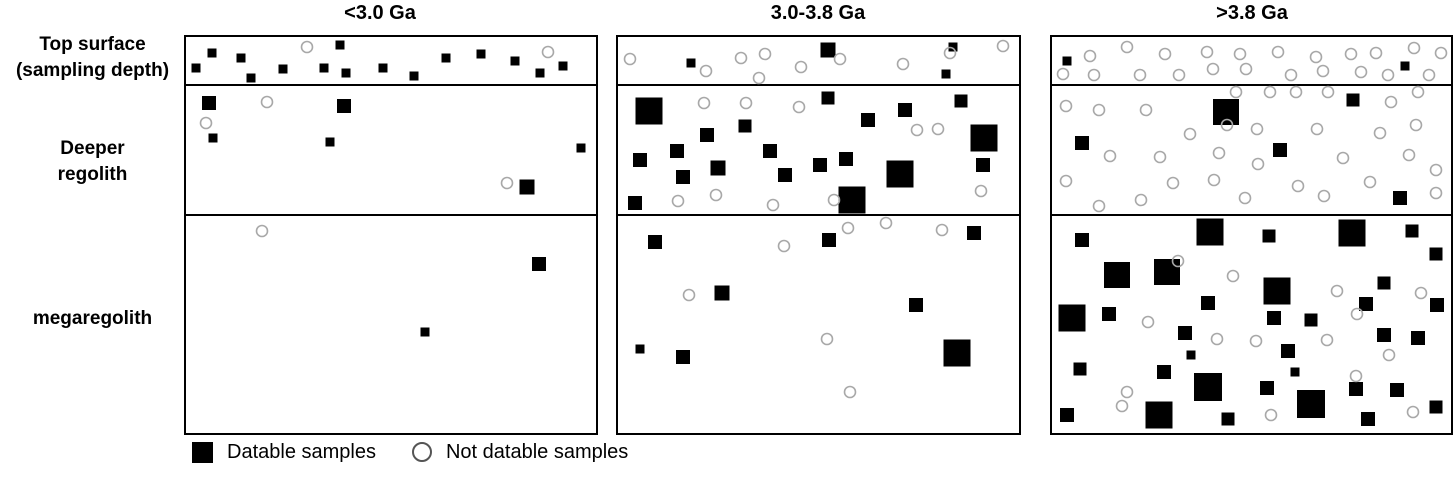 The width and height of the screenshot is (1456, 498). I want to click on legend-not-datable-label: Not datable samples, so click(537, 451).